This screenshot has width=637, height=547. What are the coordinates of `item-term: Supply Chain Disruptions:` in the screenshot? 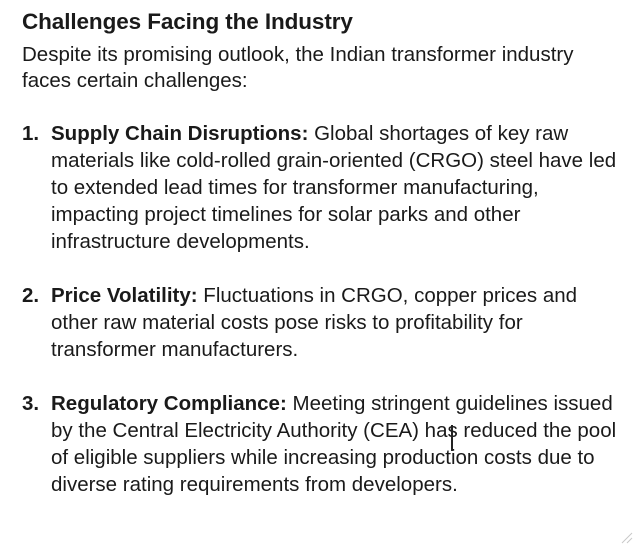 It's located at (180, 133).